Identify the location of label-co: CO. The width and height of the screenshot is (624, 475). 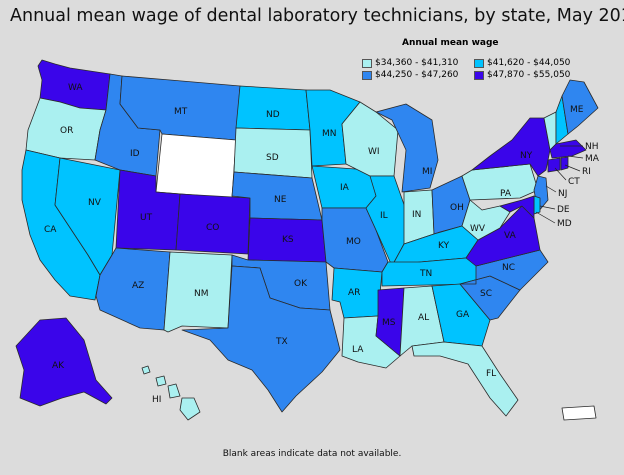
(212, 228).